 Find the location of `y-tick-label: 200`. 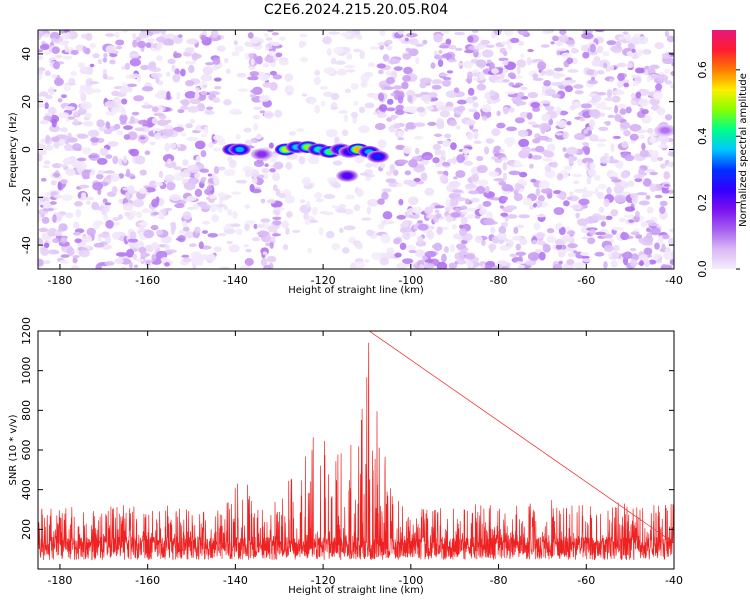

y-tick-label: 200 is located at coordinates (26, 529).